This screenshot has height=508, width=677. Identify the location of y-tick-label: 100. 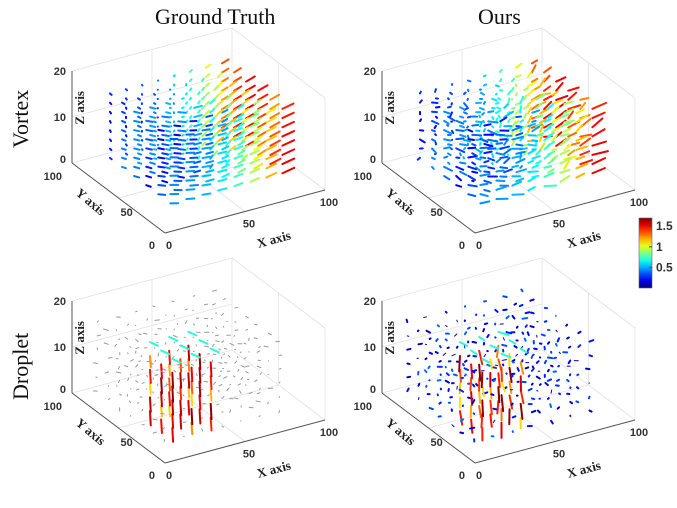
(363, 177).